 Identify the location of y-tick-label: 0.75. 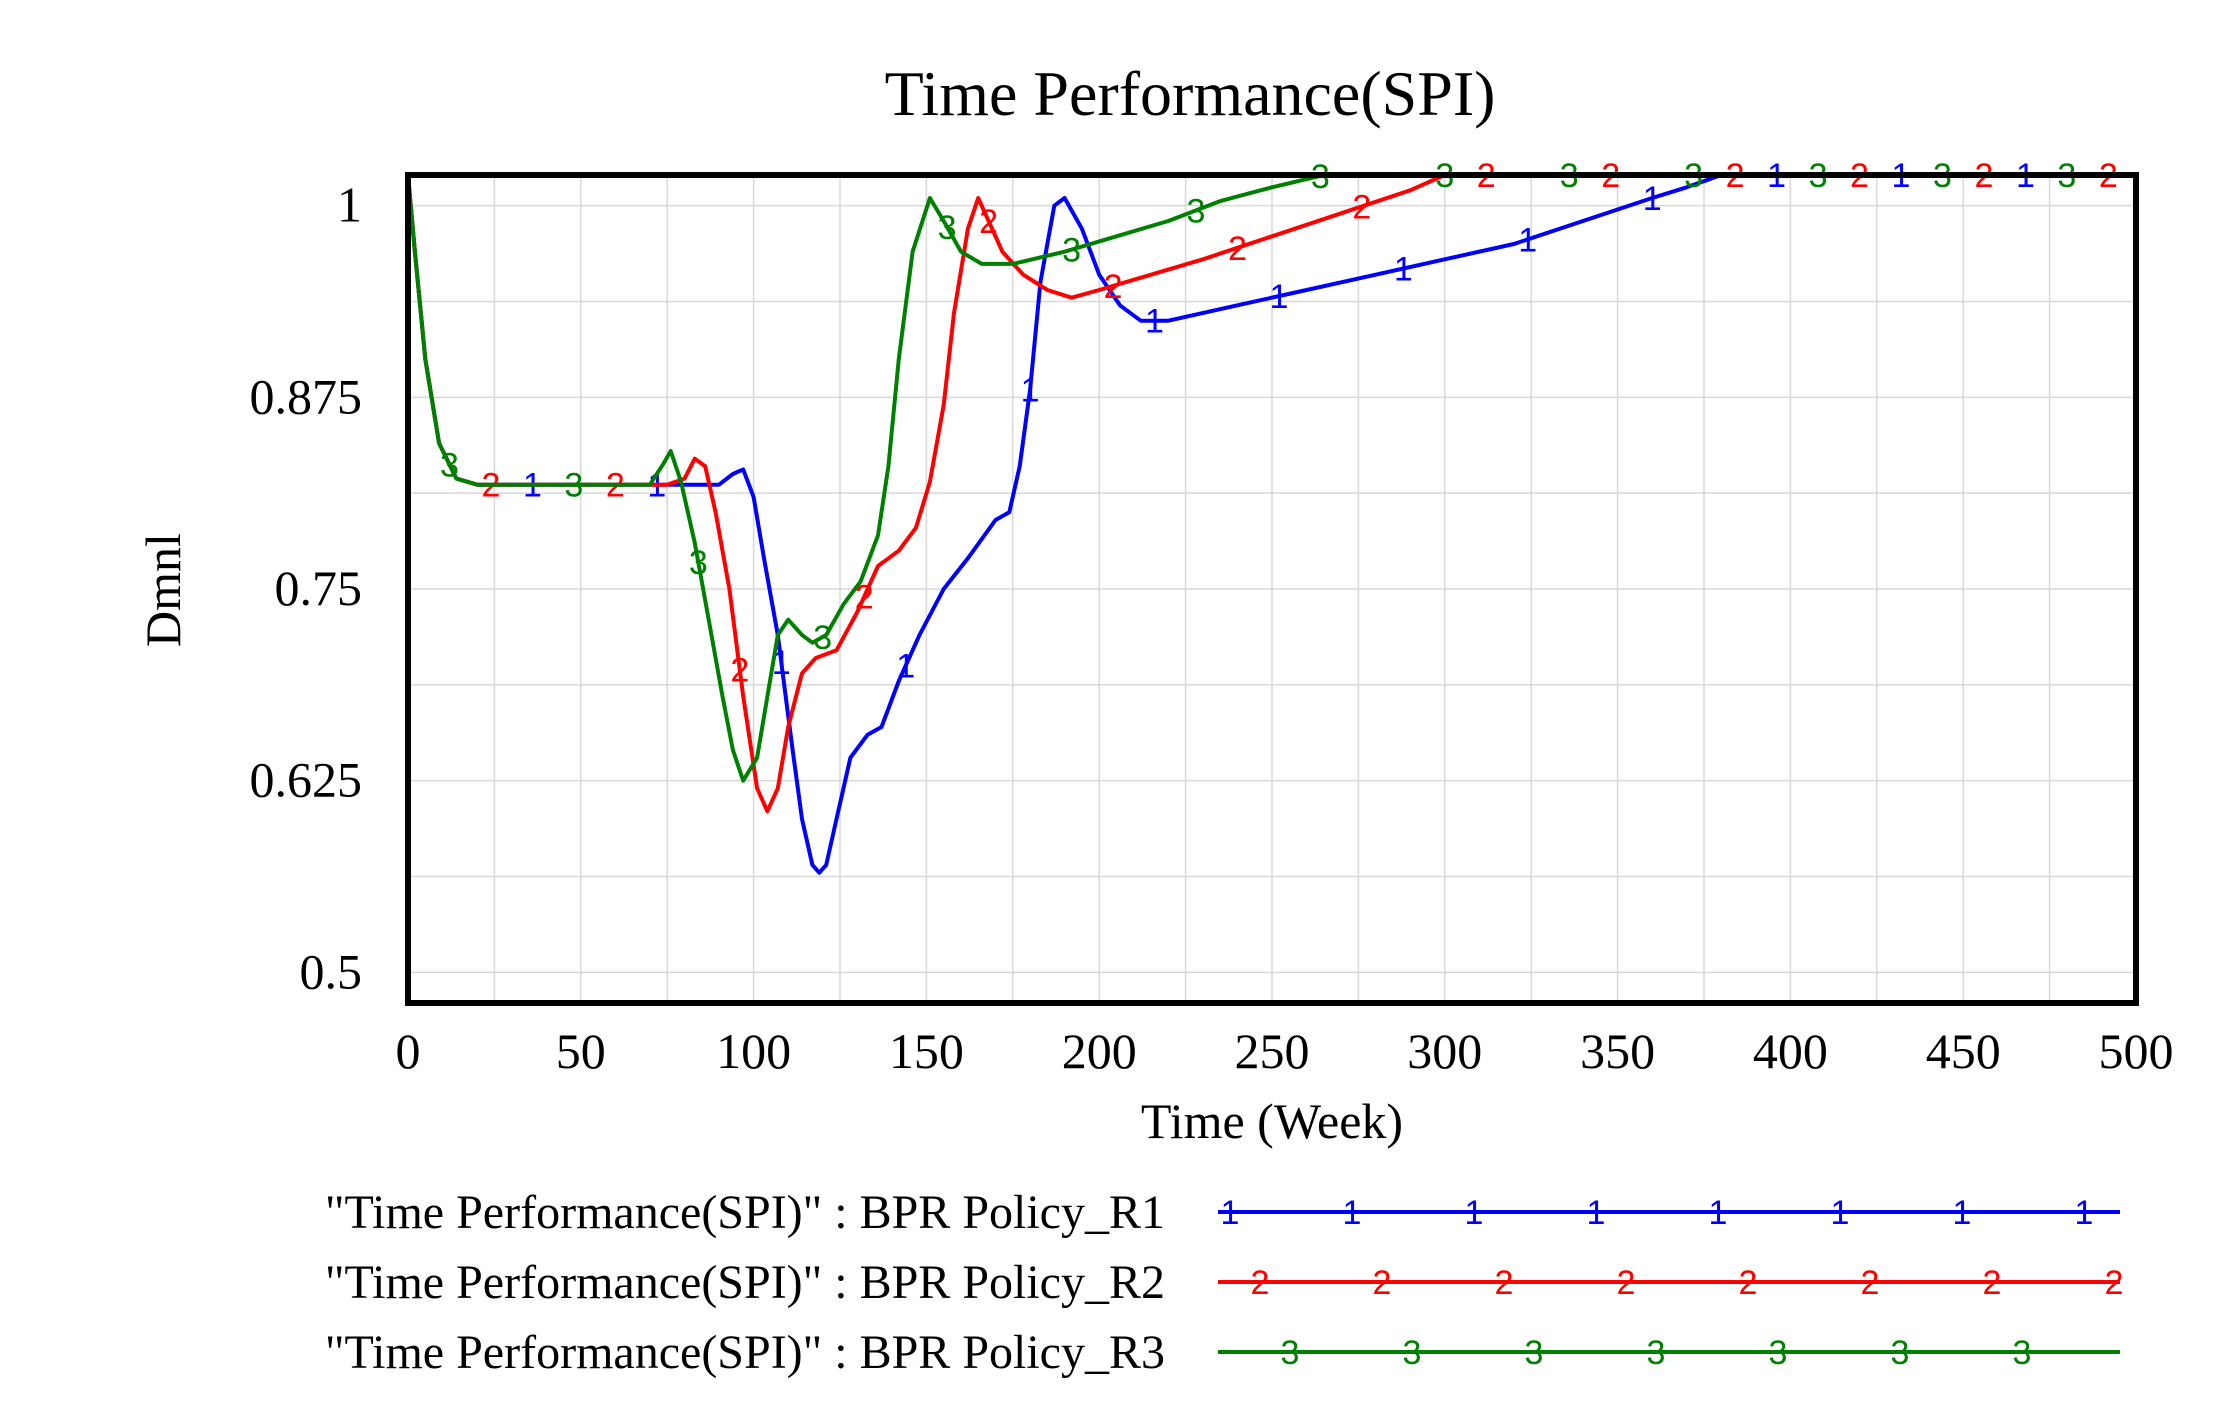
(319, 588).